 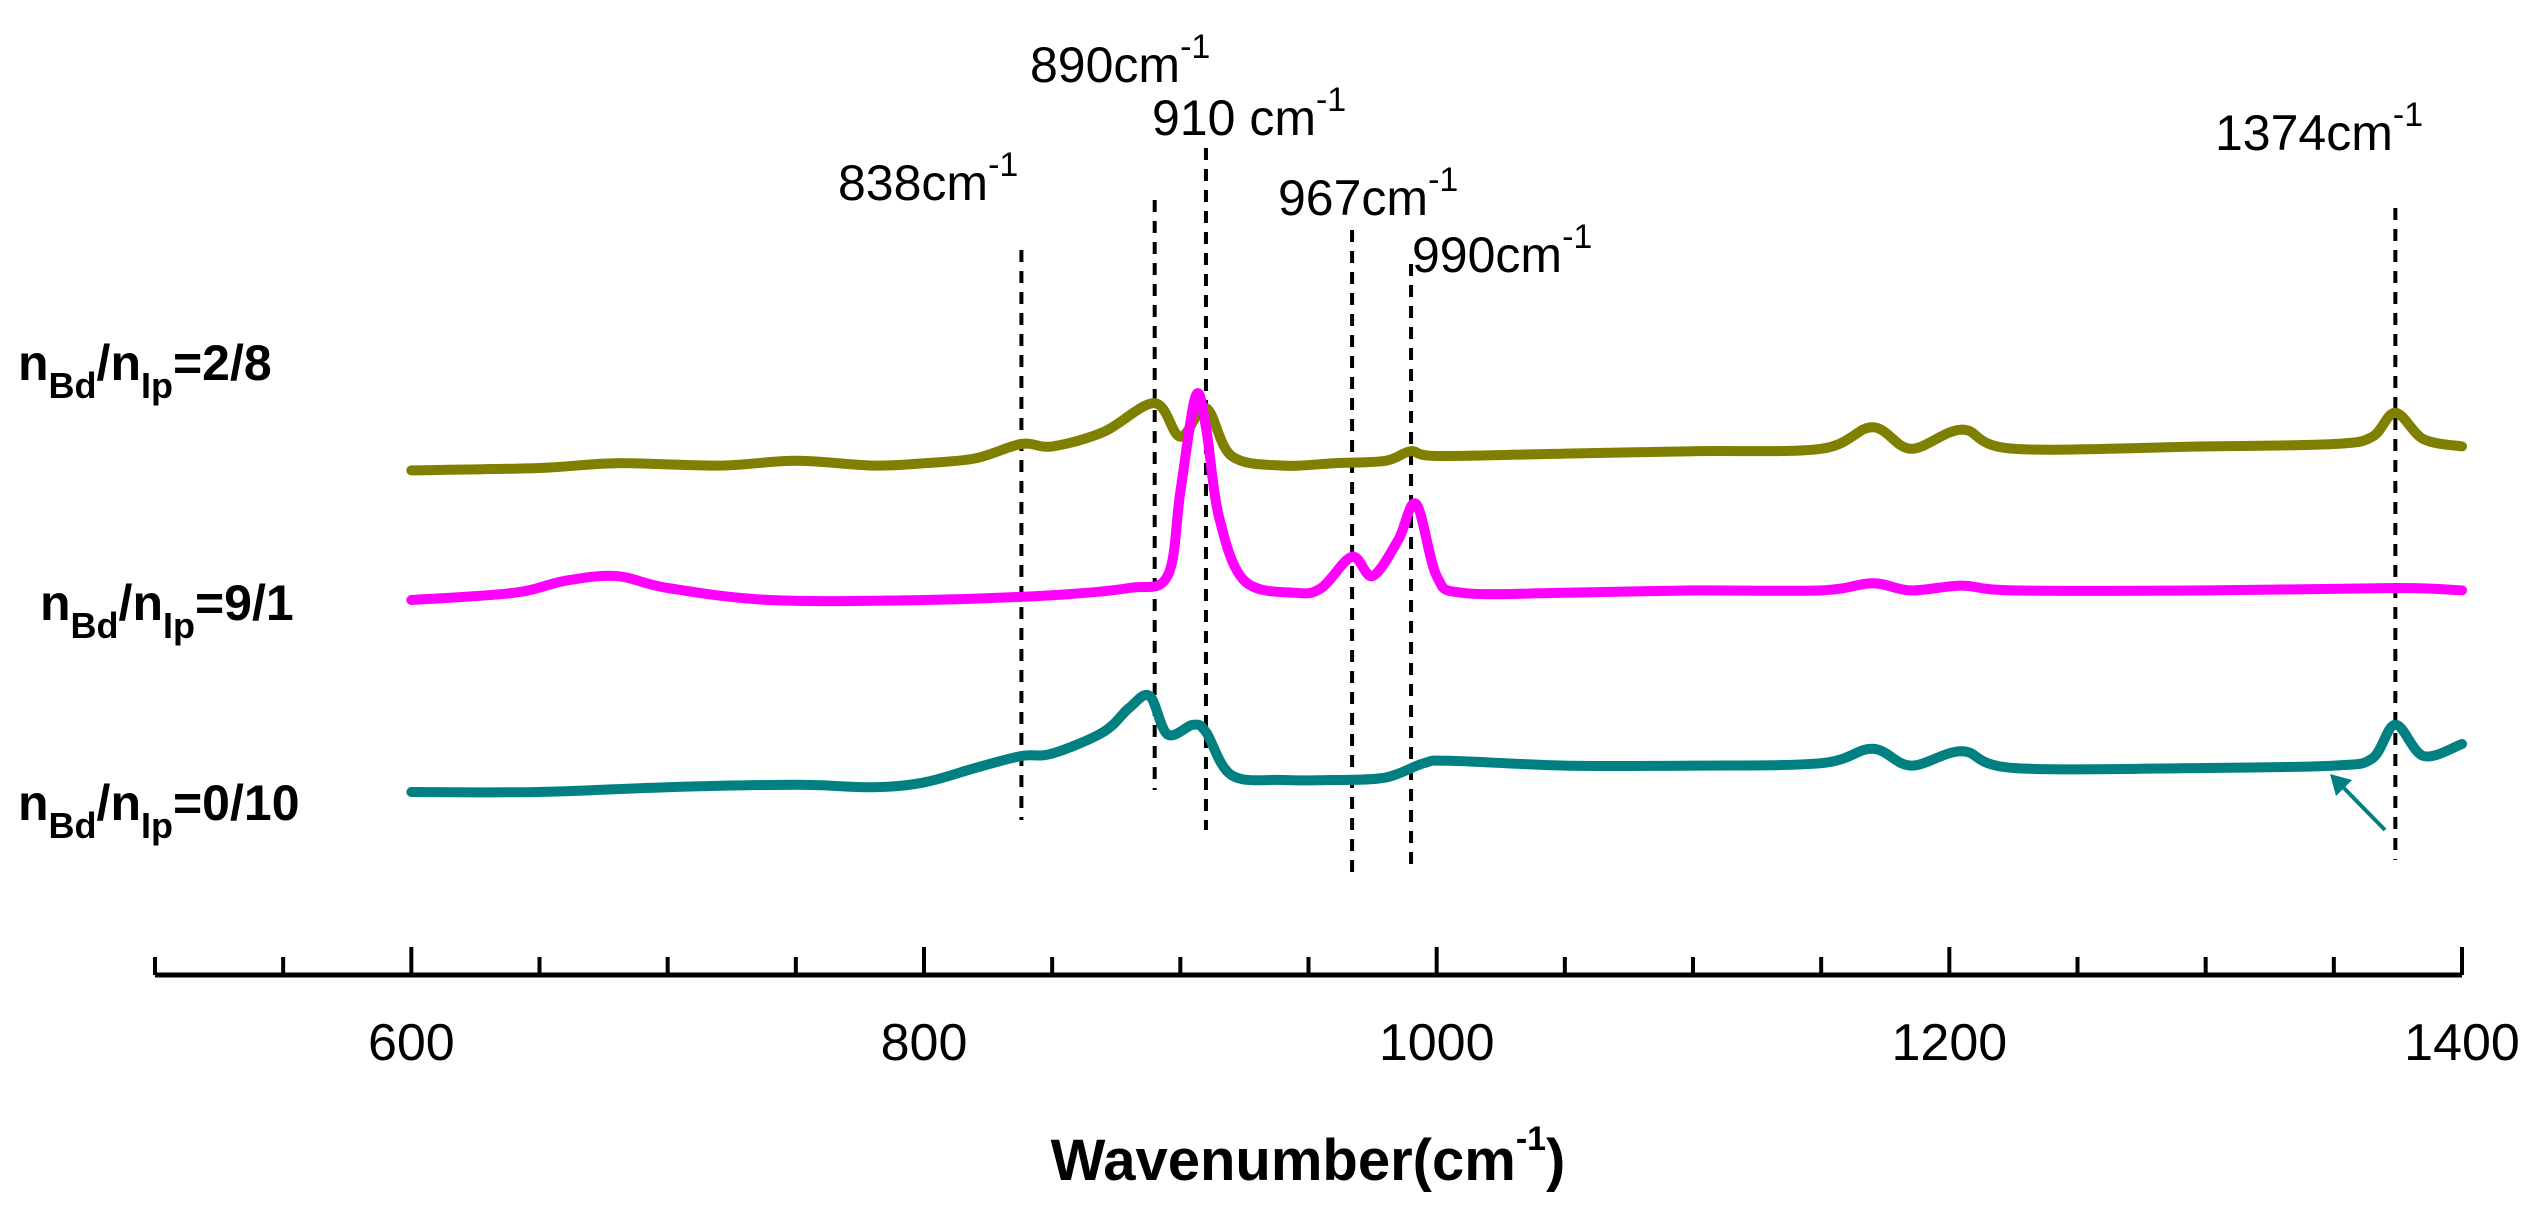 What do you see at coordinates (1249, 113) in the screenshot?
I see `peak-label: 910 cm-1` at bounding box center [1249, 113].